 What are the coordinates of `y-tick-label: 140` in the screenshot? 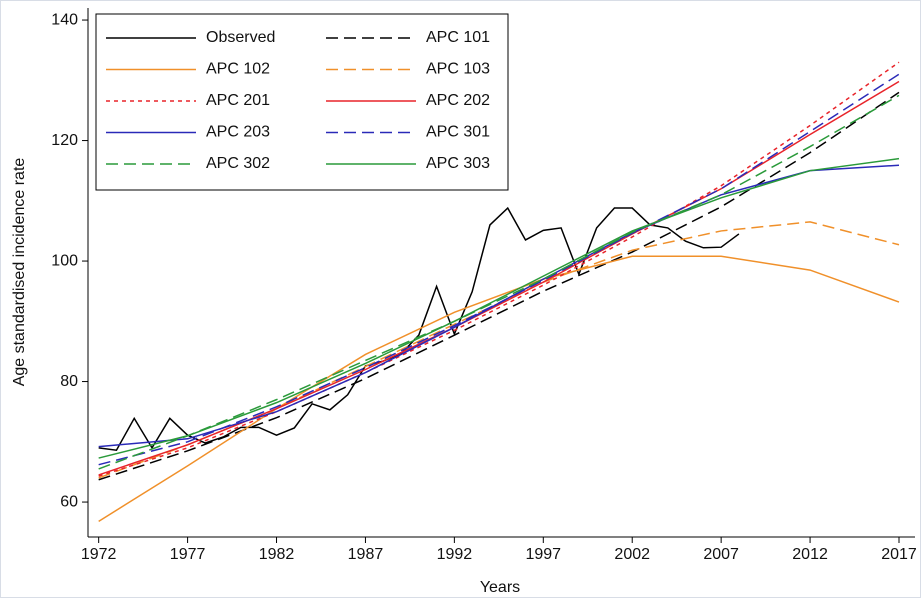 It's located at (64, 19).